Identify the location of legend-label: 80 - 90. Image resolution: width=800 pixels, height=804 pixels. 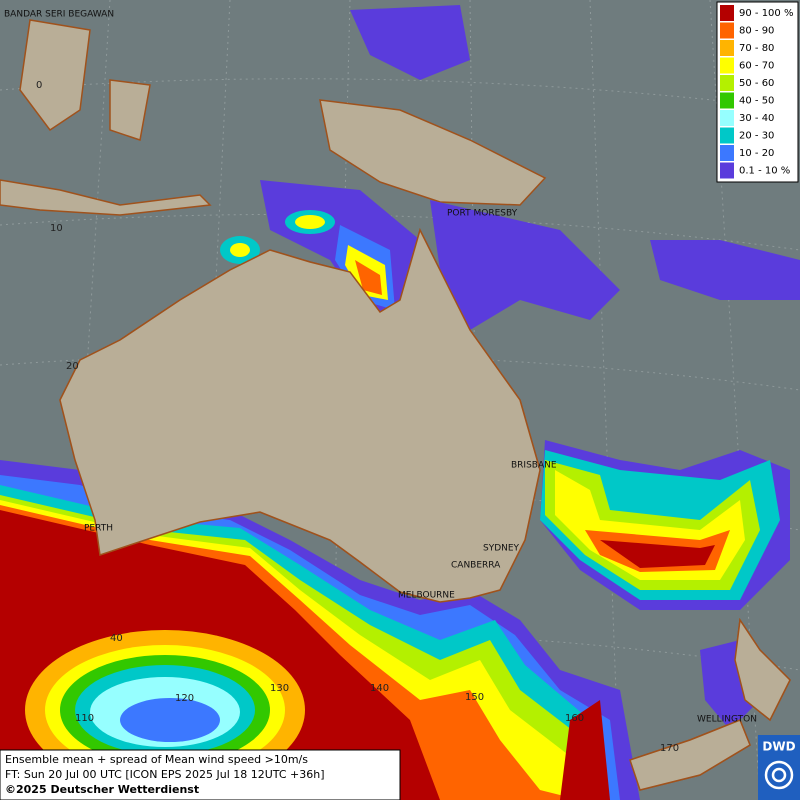
(756, 31).